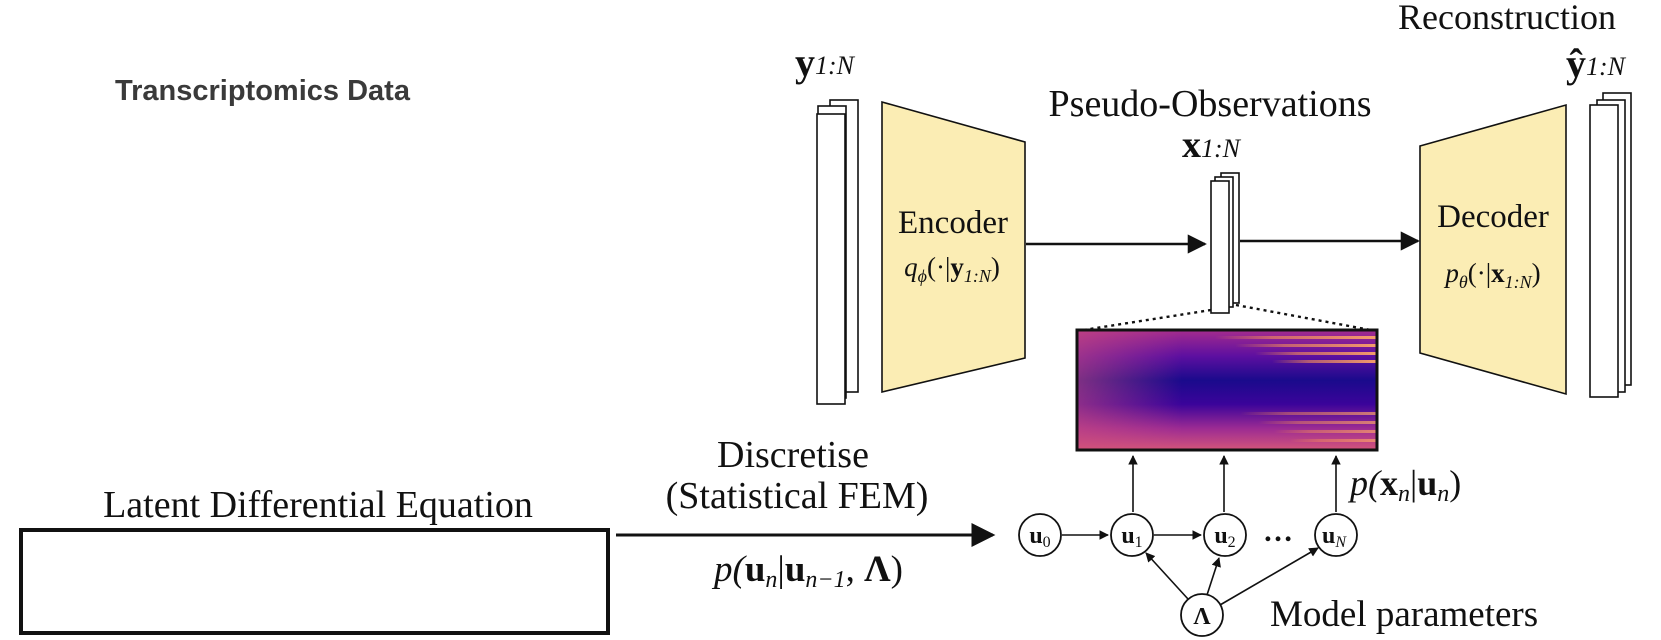 The image size is (1661, 640). I want to click on pseudo-x-label: x1:N, so click(1212, 145).